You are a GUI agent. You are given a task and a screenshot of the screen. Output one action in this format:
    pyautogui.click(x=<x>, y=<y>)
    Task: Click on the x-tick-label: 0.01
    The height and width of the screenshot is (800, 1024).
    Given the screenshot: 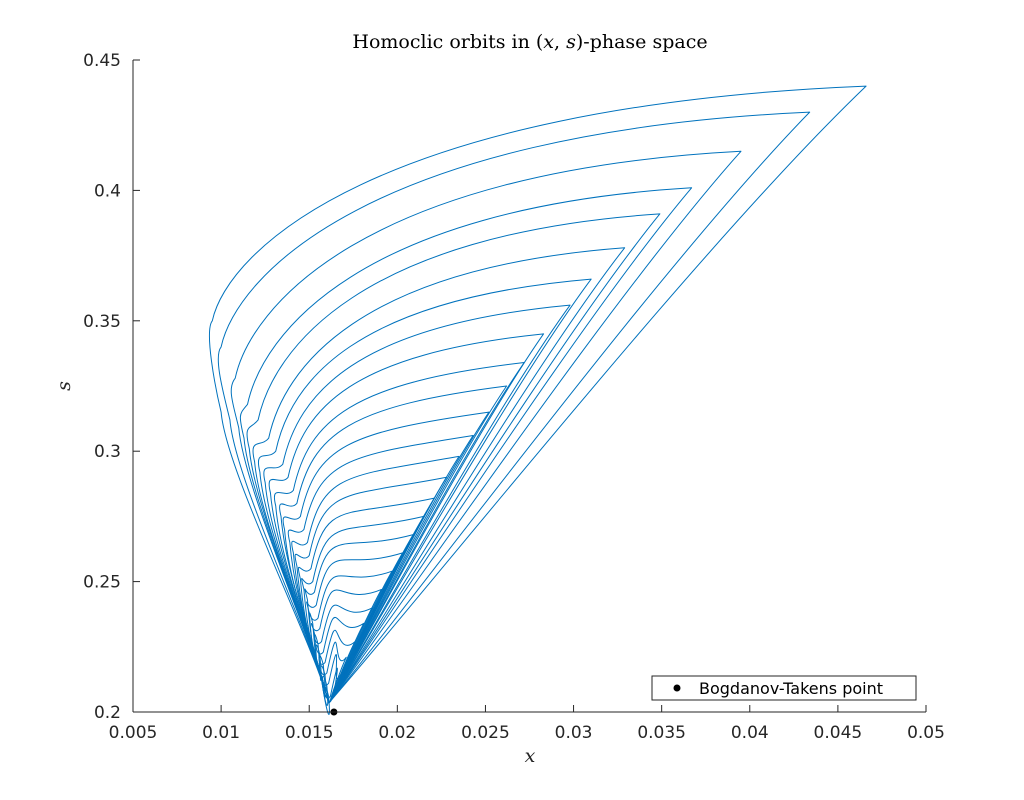 What is the action you would take?
    pyautogui.click(x=221, y=733)
    